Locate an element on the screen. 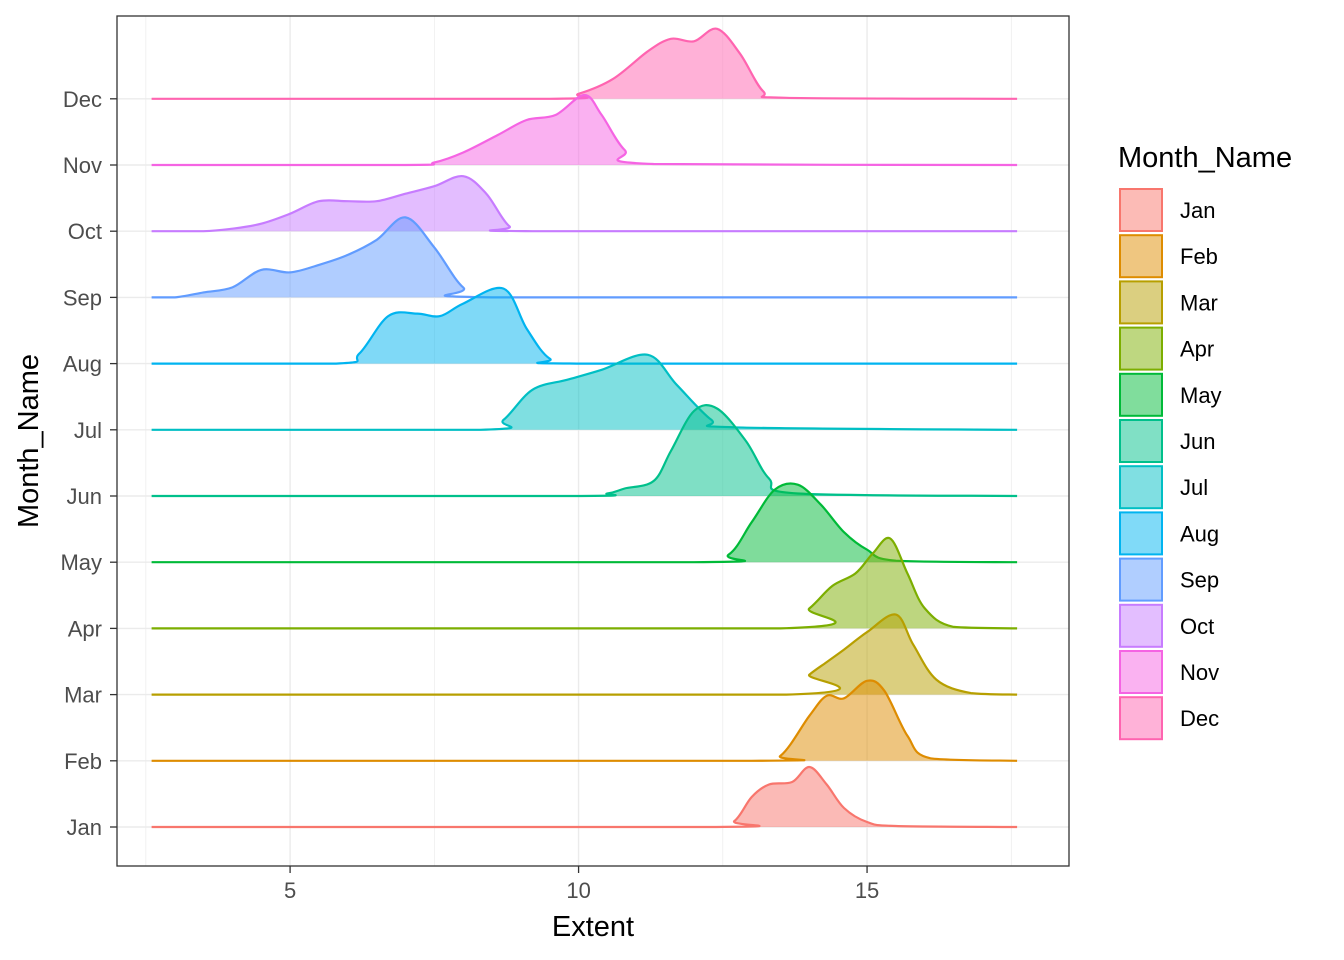 This screenshot has width=1344, height=960. legend-label-mar: Mar is located at coordinates (1199, 302).